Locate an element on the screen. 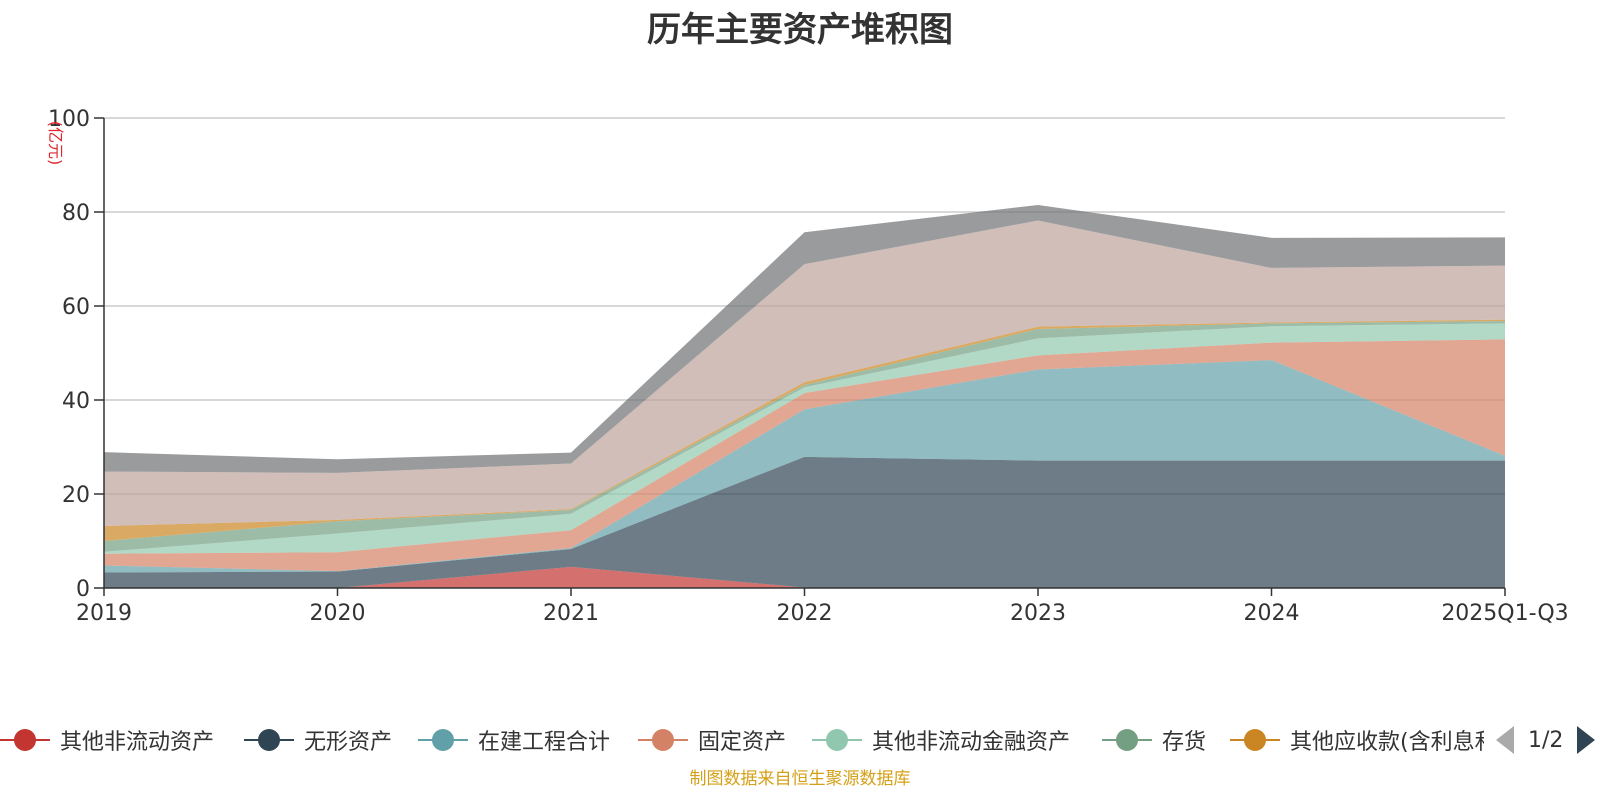  legend-item: 其他非流动金融资产 is located at coordinates (941, 740).